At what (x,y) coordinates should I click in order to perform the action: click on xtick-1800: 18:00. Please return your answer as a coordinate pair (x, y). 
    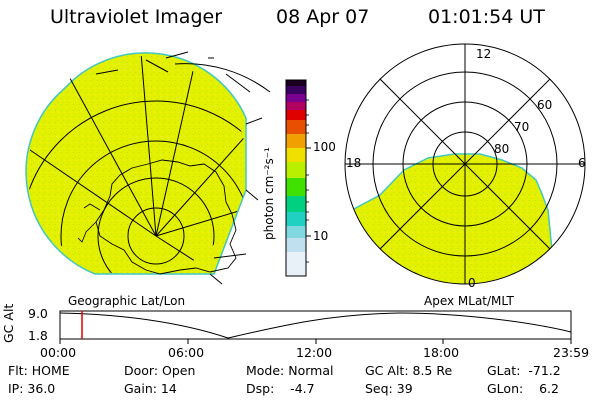
    Looking at the image, I should click on (441, 352).